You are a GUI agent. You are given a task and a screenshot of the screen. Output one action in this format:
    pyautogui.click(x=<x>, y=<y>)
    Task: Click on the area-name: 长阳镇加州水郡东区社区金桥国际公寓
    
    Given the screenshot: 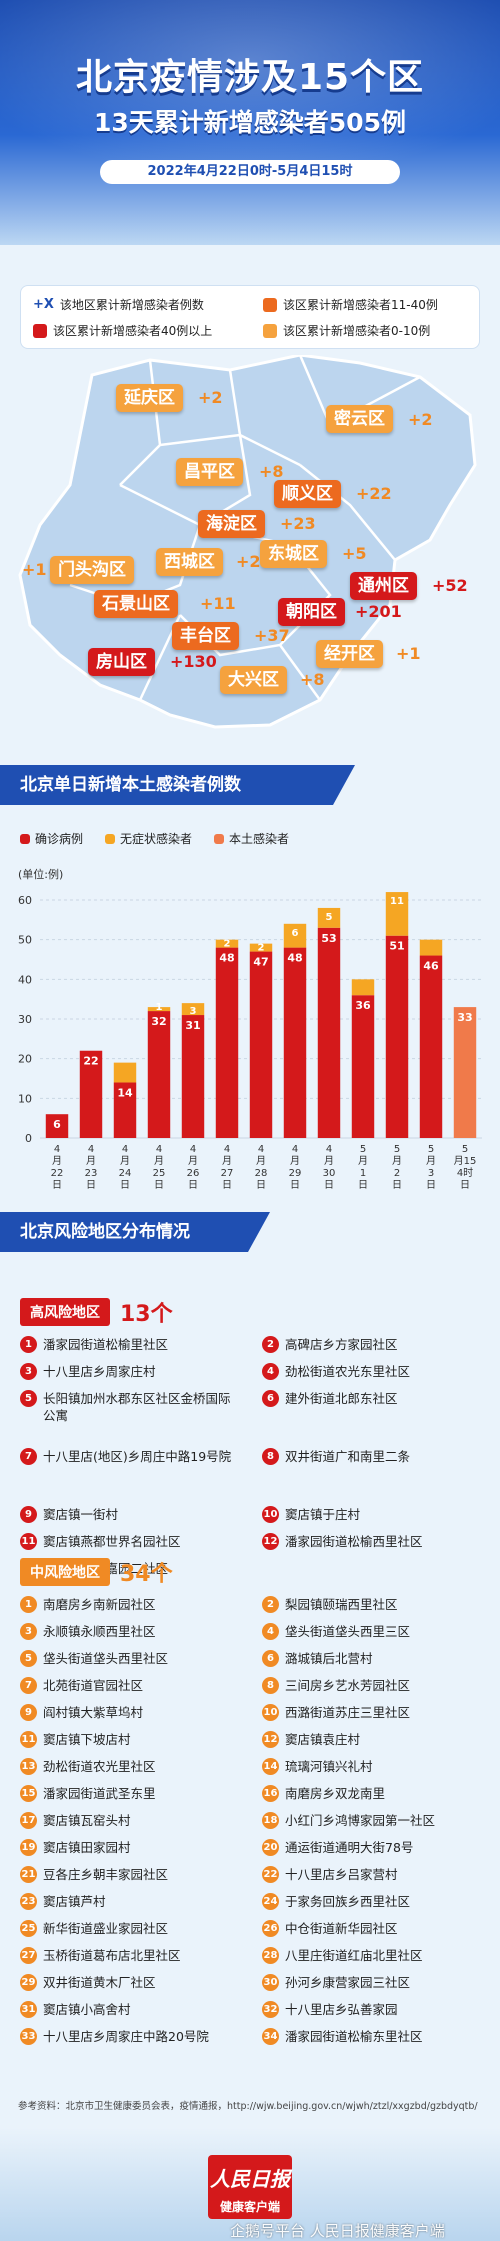 What is the action you would take?
    pyautogui.click(x=137, y=1407)
    